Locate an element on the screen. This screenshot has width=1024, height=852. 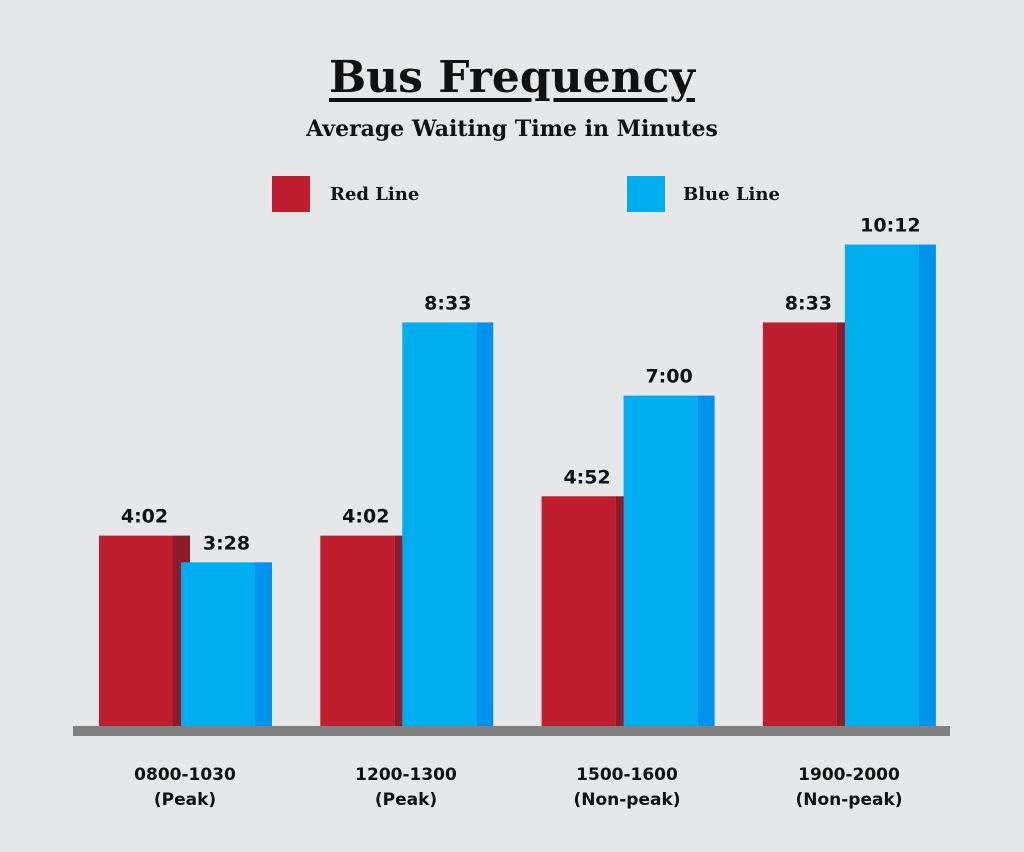
chart-title: Bus Frequency is located at coordinates (512, 77).